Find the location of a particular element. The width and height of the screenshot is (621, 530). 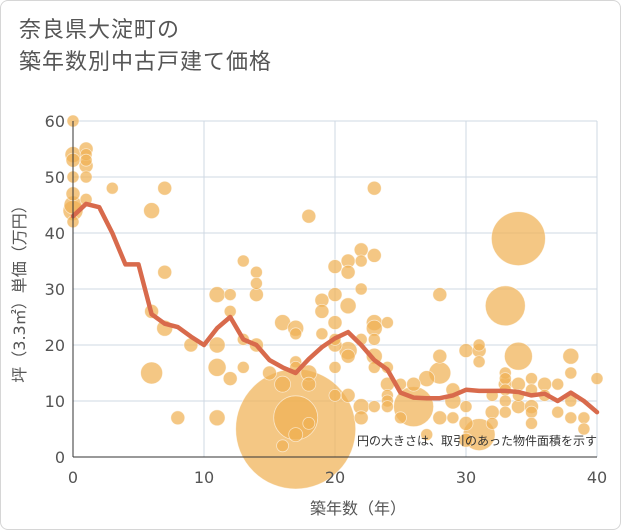

y-tick-label: 0 is located at coordinates (60, 457).